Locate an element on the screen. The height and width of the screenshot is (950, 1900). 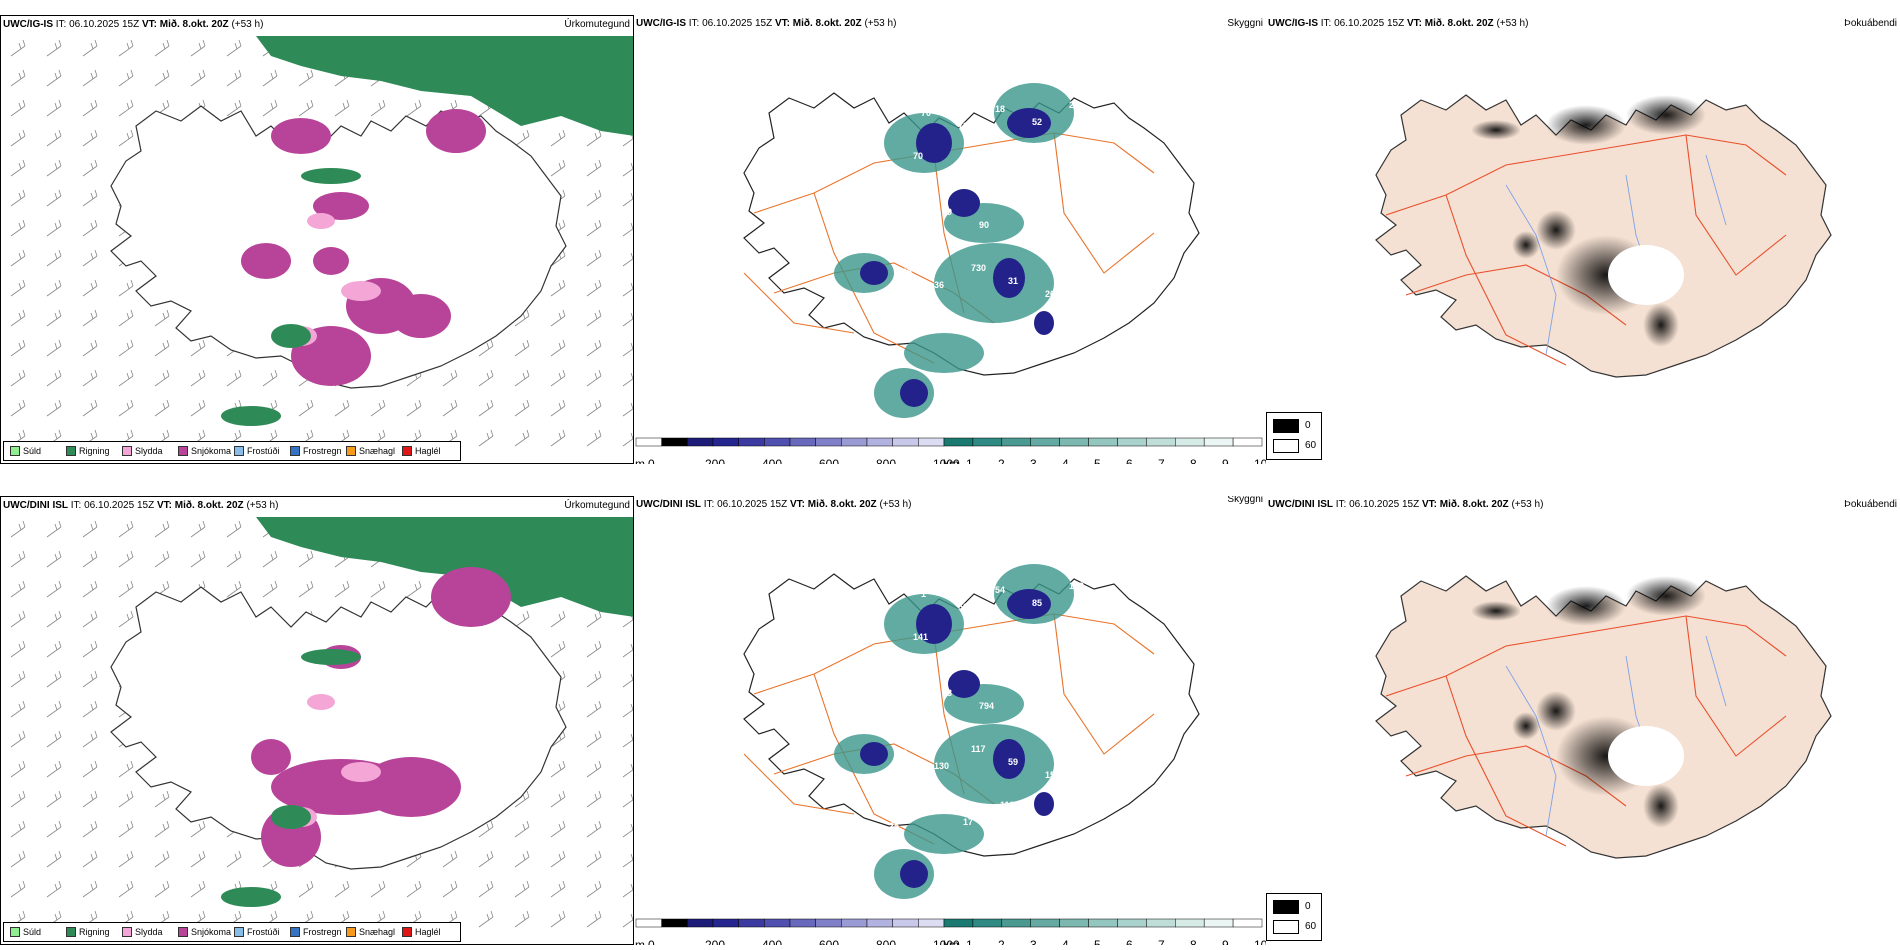
ceiling-value: 188 is located at coordinates (1089, 813).